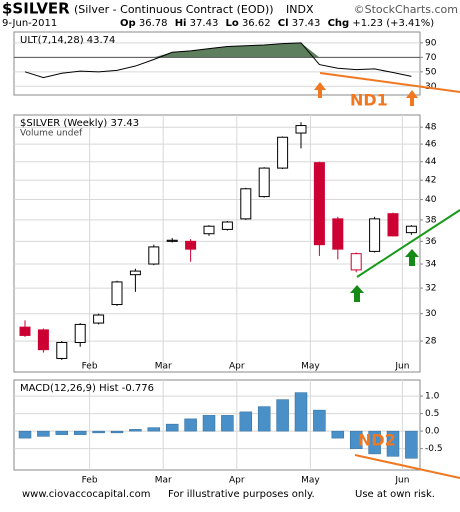 The width and height of the screenshot is (460, 512). Describe the element at coordinates (174, 9) in the screenshot. I see `description: (Silver - Continuous Contract (EOD))` at that location.